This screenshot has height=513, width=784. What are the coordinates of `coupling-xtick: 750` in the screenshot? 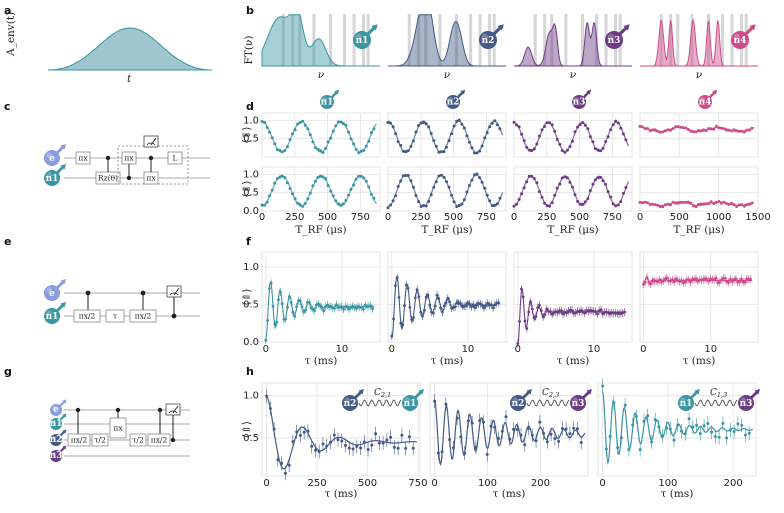 It's located at (417, 483).